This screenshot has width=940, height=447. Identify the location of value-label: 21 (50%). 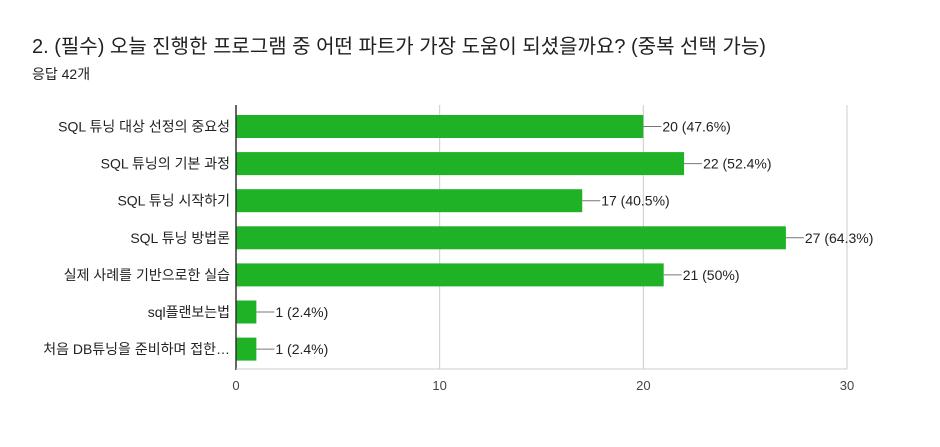
(711, 275).